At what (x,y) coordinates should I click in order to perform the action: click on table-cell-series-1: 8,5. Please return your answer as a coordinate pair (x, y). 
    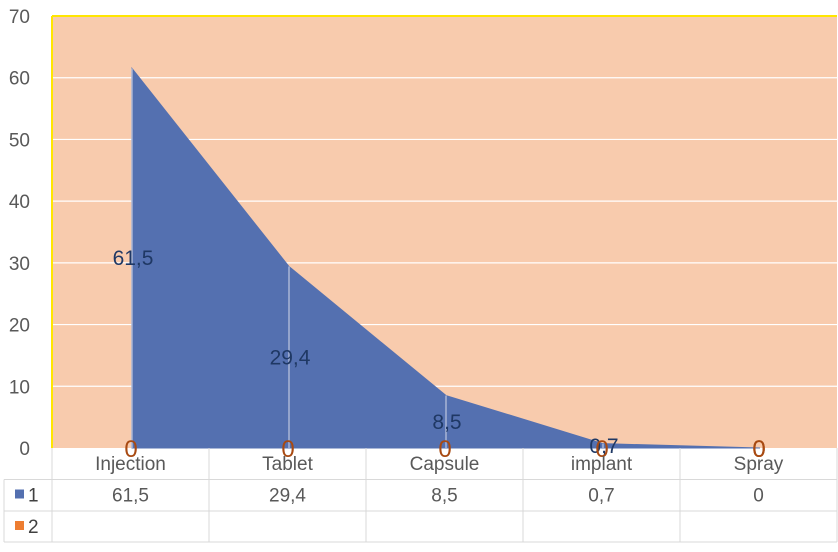
    Looking at the image, I should click on (444, 496).